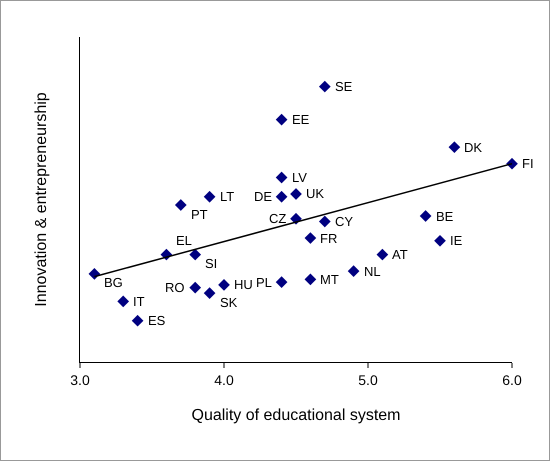 The image size is (550, 461). I want to click on annotation: MT, so click(329, 279).